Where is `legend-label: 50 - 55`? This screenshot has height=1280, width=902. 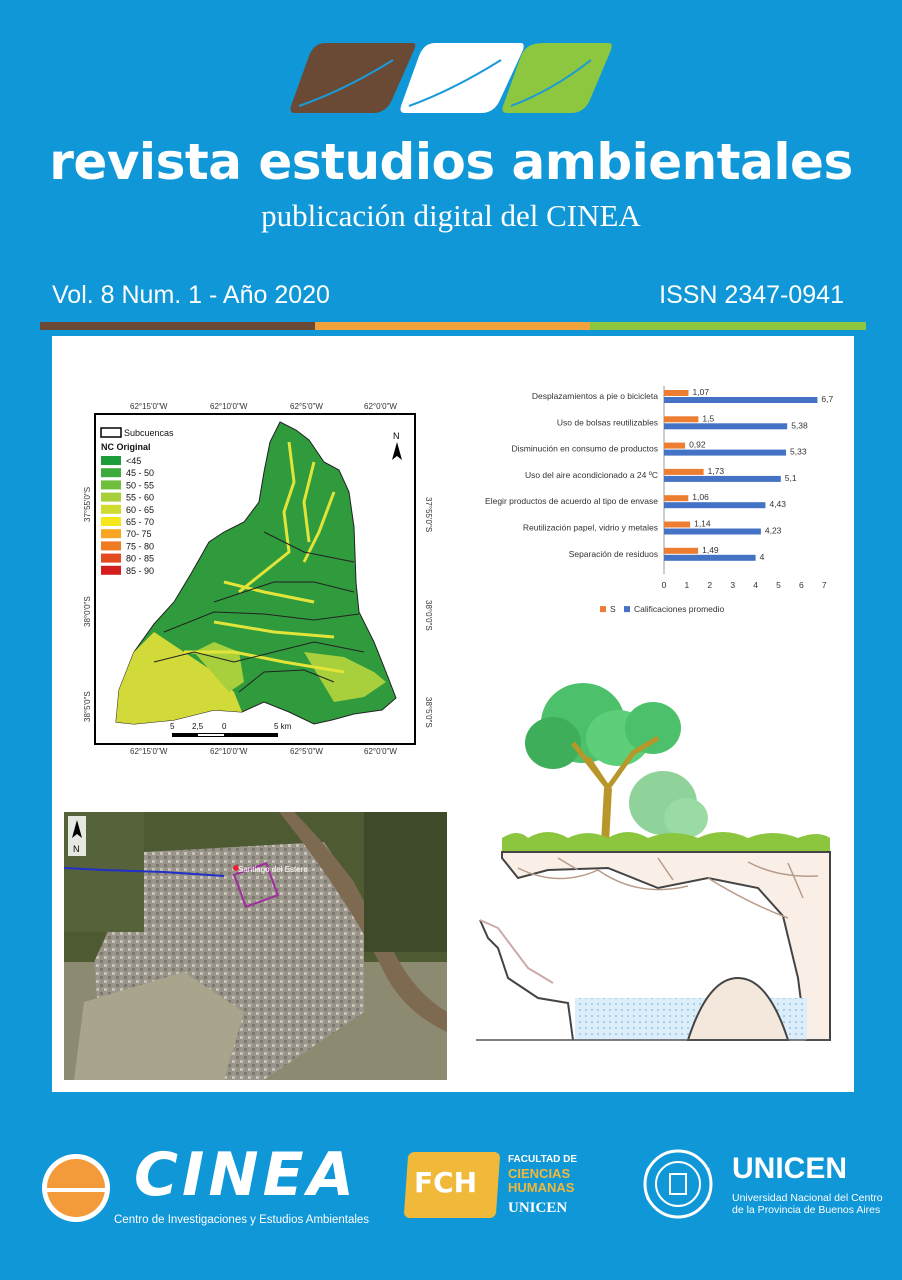
legend-label: 50 - 55 is located at coordinates (140, 485).